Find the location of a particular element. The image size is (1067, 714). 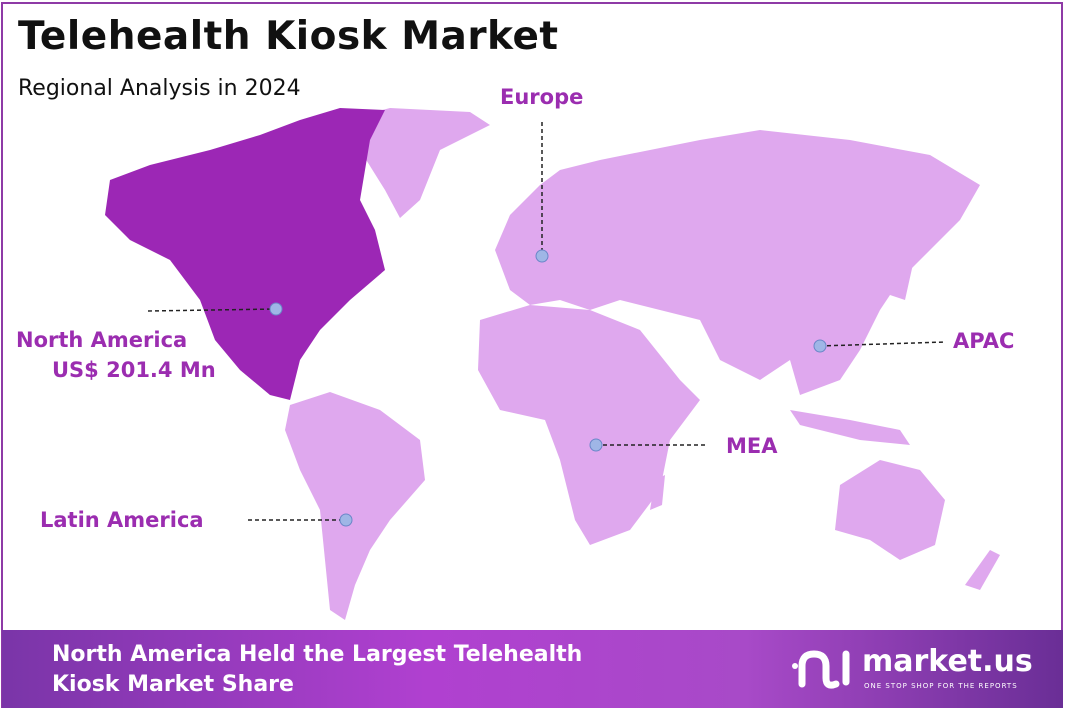

marker-apac is located at coordinates (820, 346).